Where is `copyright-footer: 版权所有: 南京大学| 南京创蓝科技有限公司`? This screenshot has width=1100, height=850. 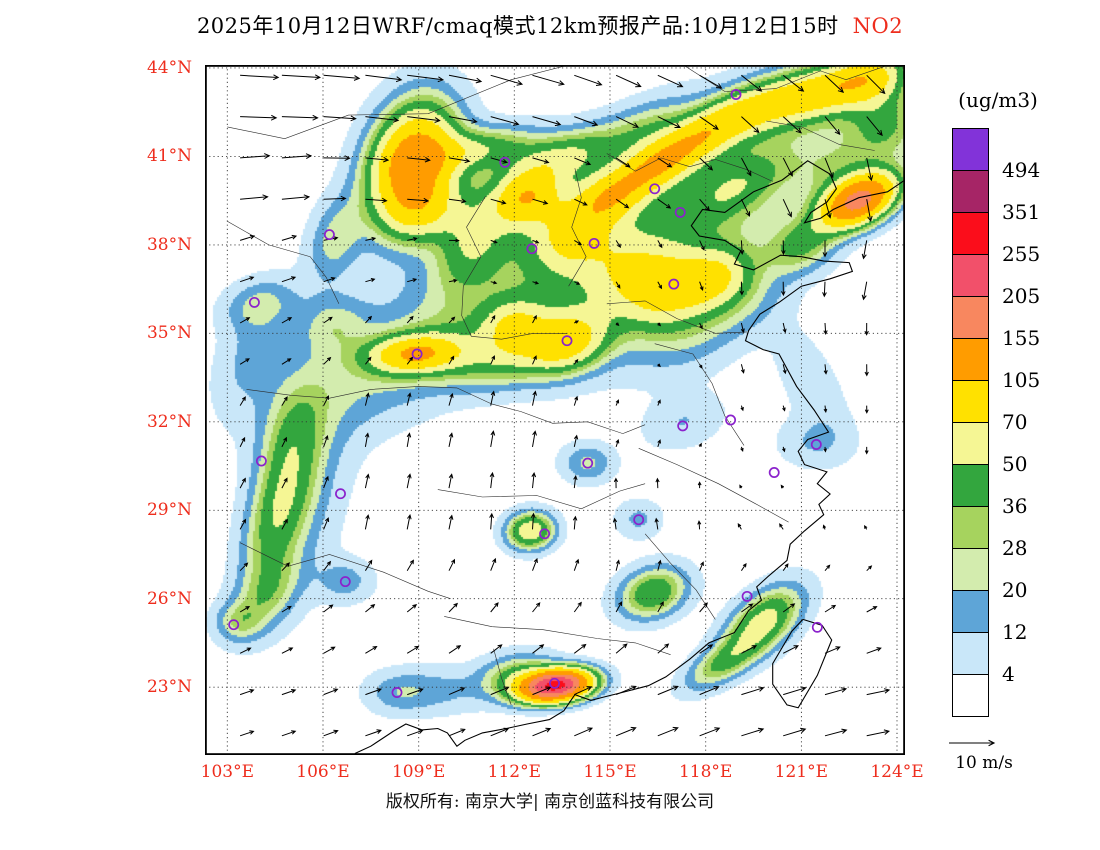 copyright-footer: 版权所有: 南京大学| 南京创蓝科技有限公司 is located at coordinates (550, 802).